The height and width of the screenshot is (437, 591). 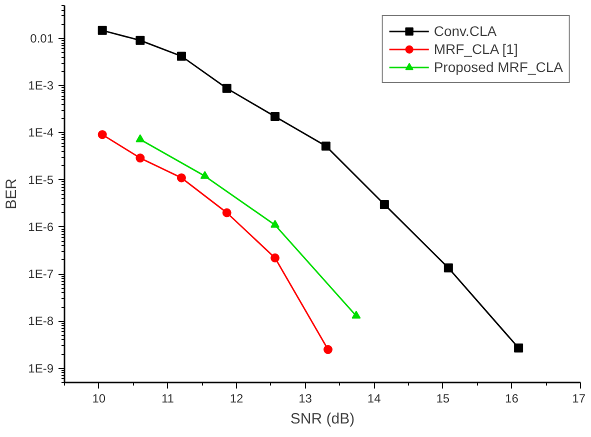 What do you see at coordinates (512, 399) in the screenshot?
I see `x-tick-label: 16` at bounding box center [512, 399].